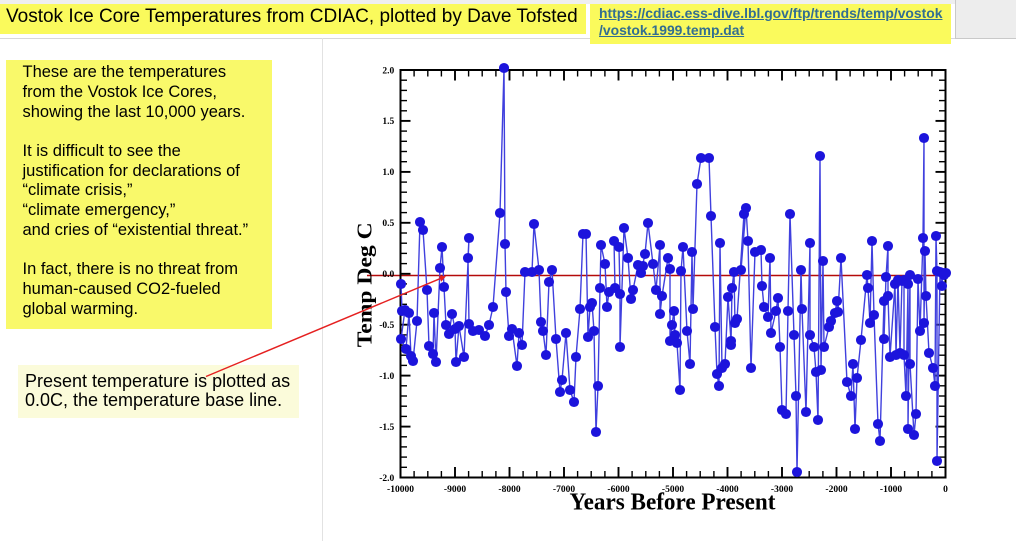 This screenshot has height=541, width=1016. What do you see at coordinates (564, 490) in the screenshot?
I see `svg-text: -7000` at bounding box center [564, 490].